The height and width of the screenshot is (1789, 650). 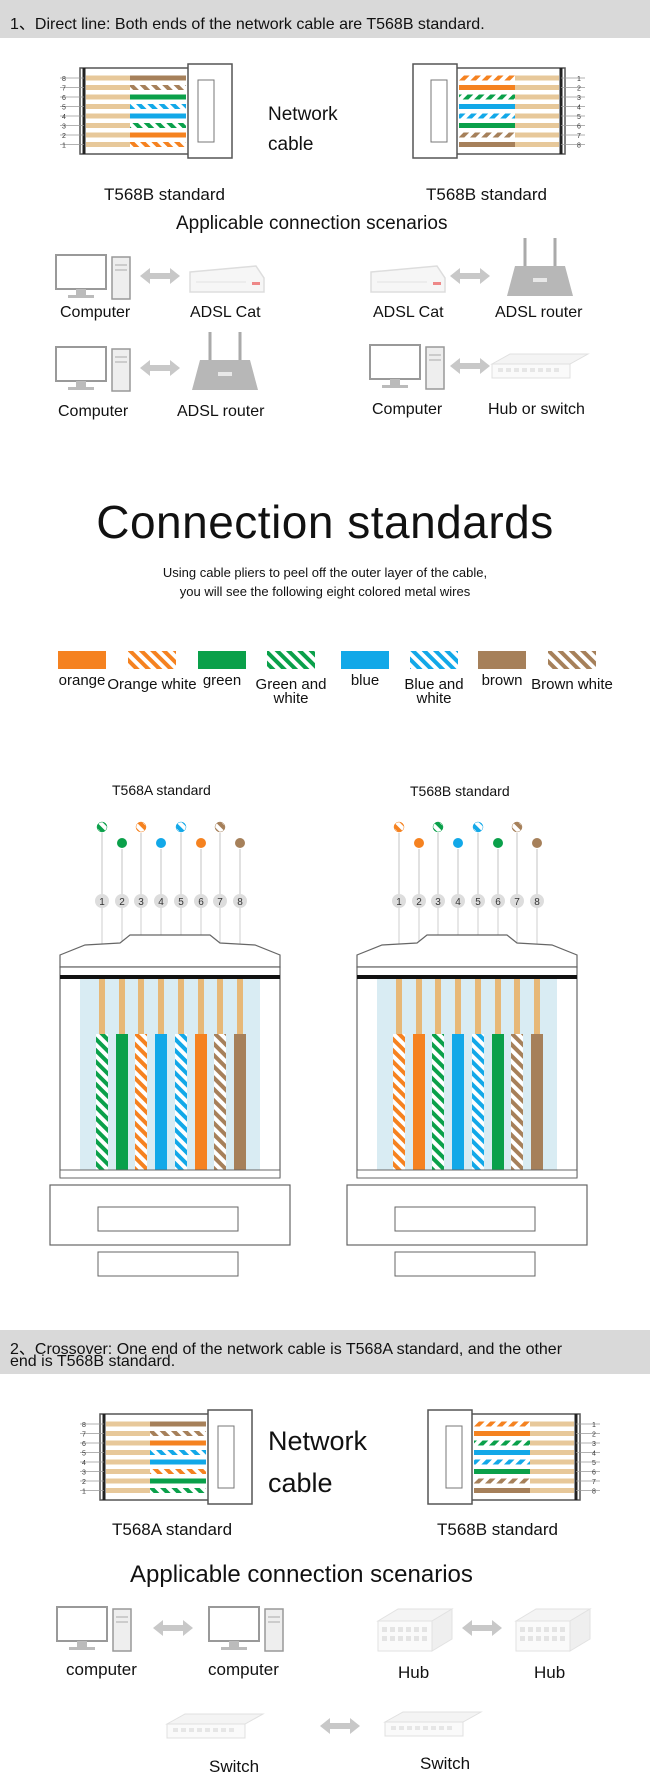 What do you see at coordinates (256, 283) in the screenshot?
I see `modem-led` at bounding box center [256, 283].